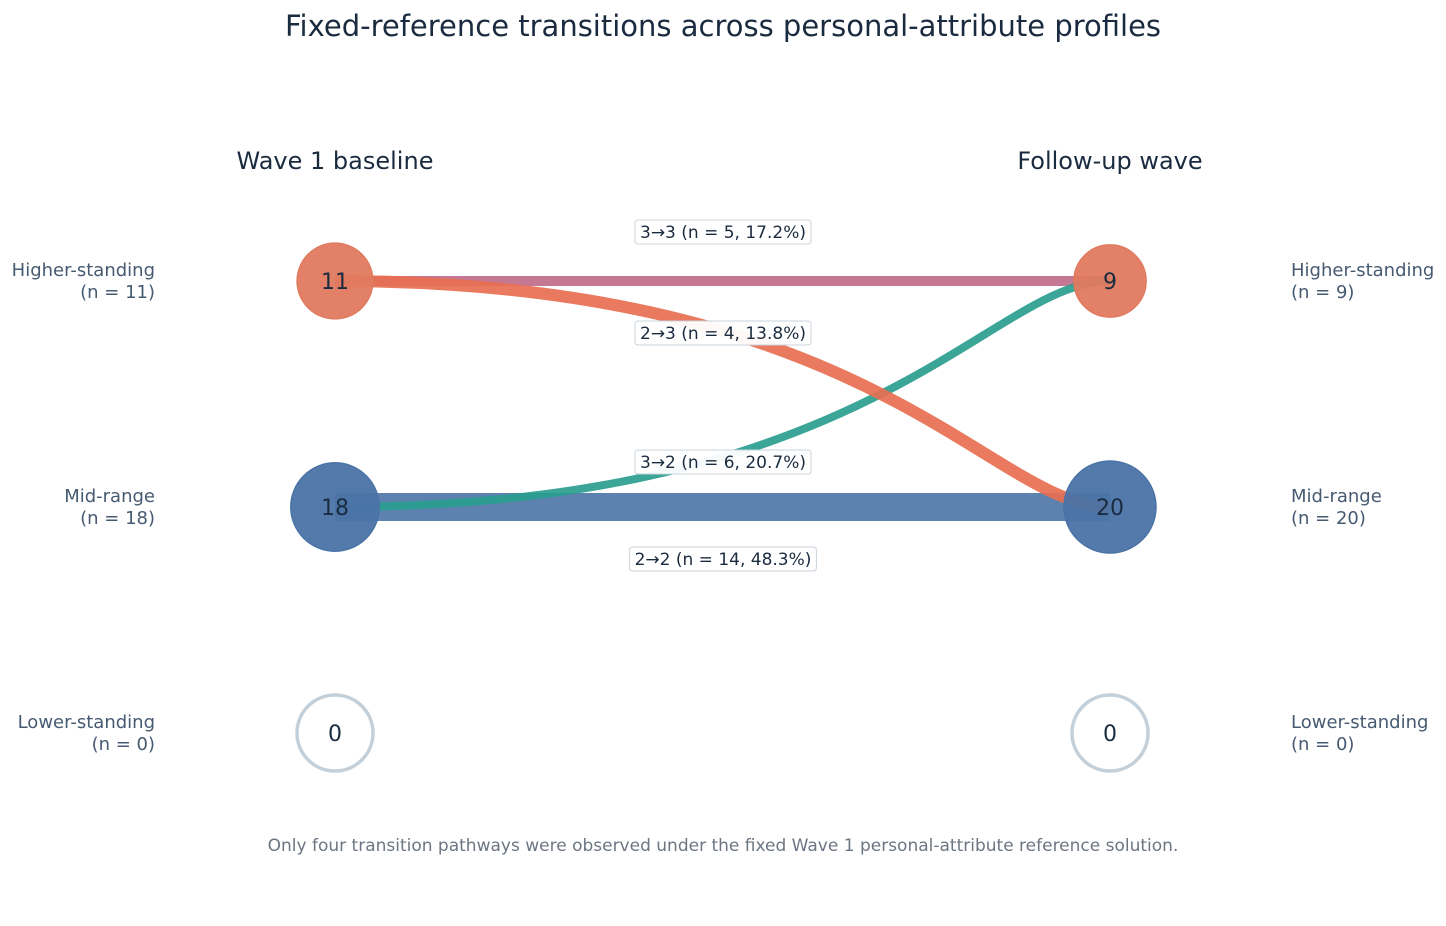  Describe the element at coordinates (83, 270) in the screenshot. I see `left-row-label-name-3: Higher-standing` at that location.